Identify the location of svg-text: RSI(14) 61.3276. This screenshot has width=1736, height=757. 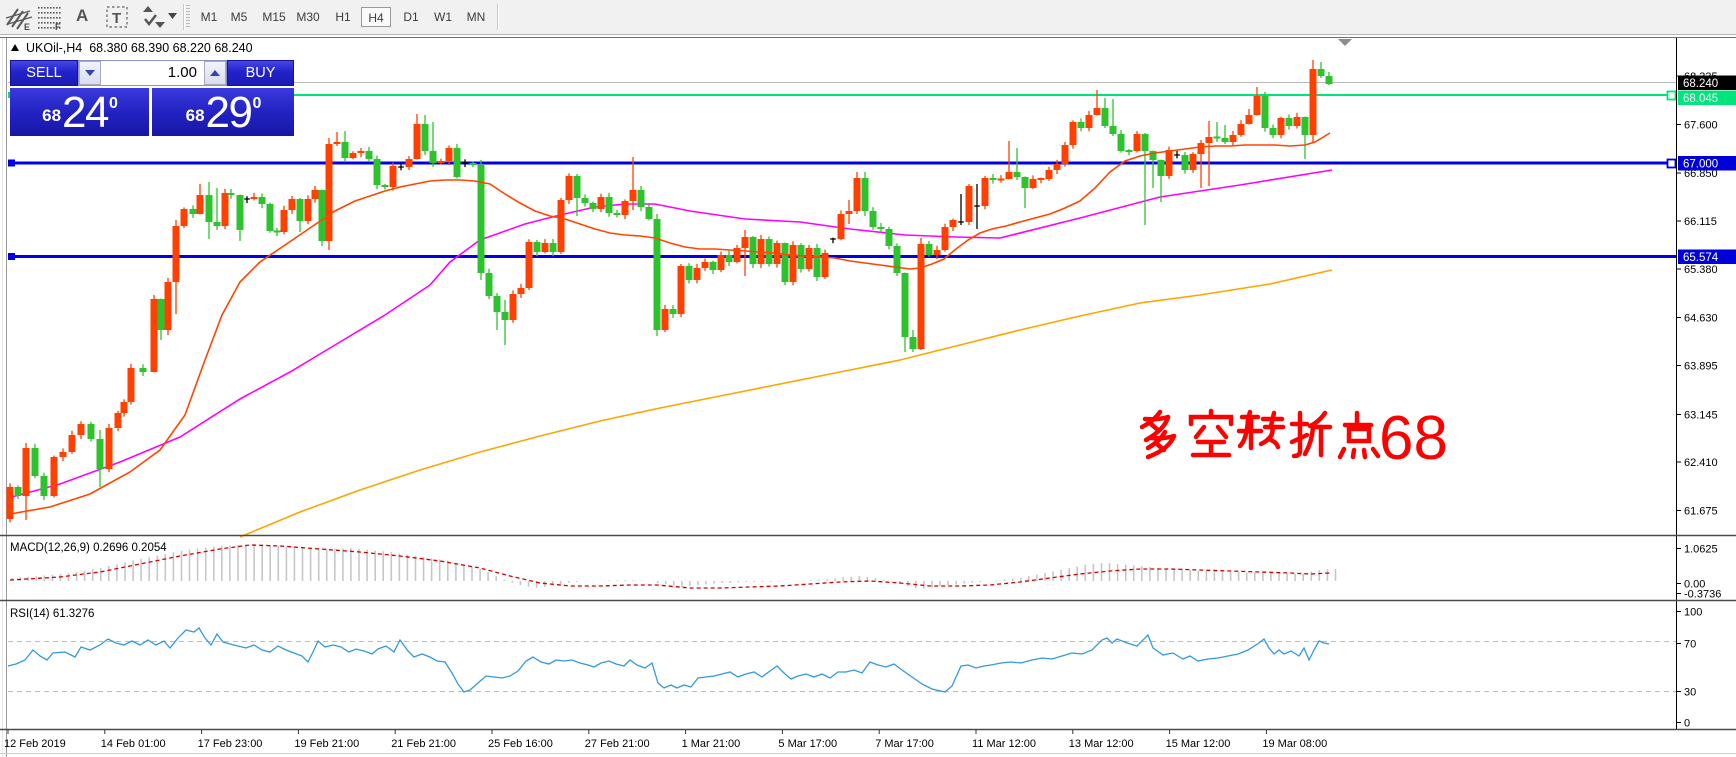
(52, 614).